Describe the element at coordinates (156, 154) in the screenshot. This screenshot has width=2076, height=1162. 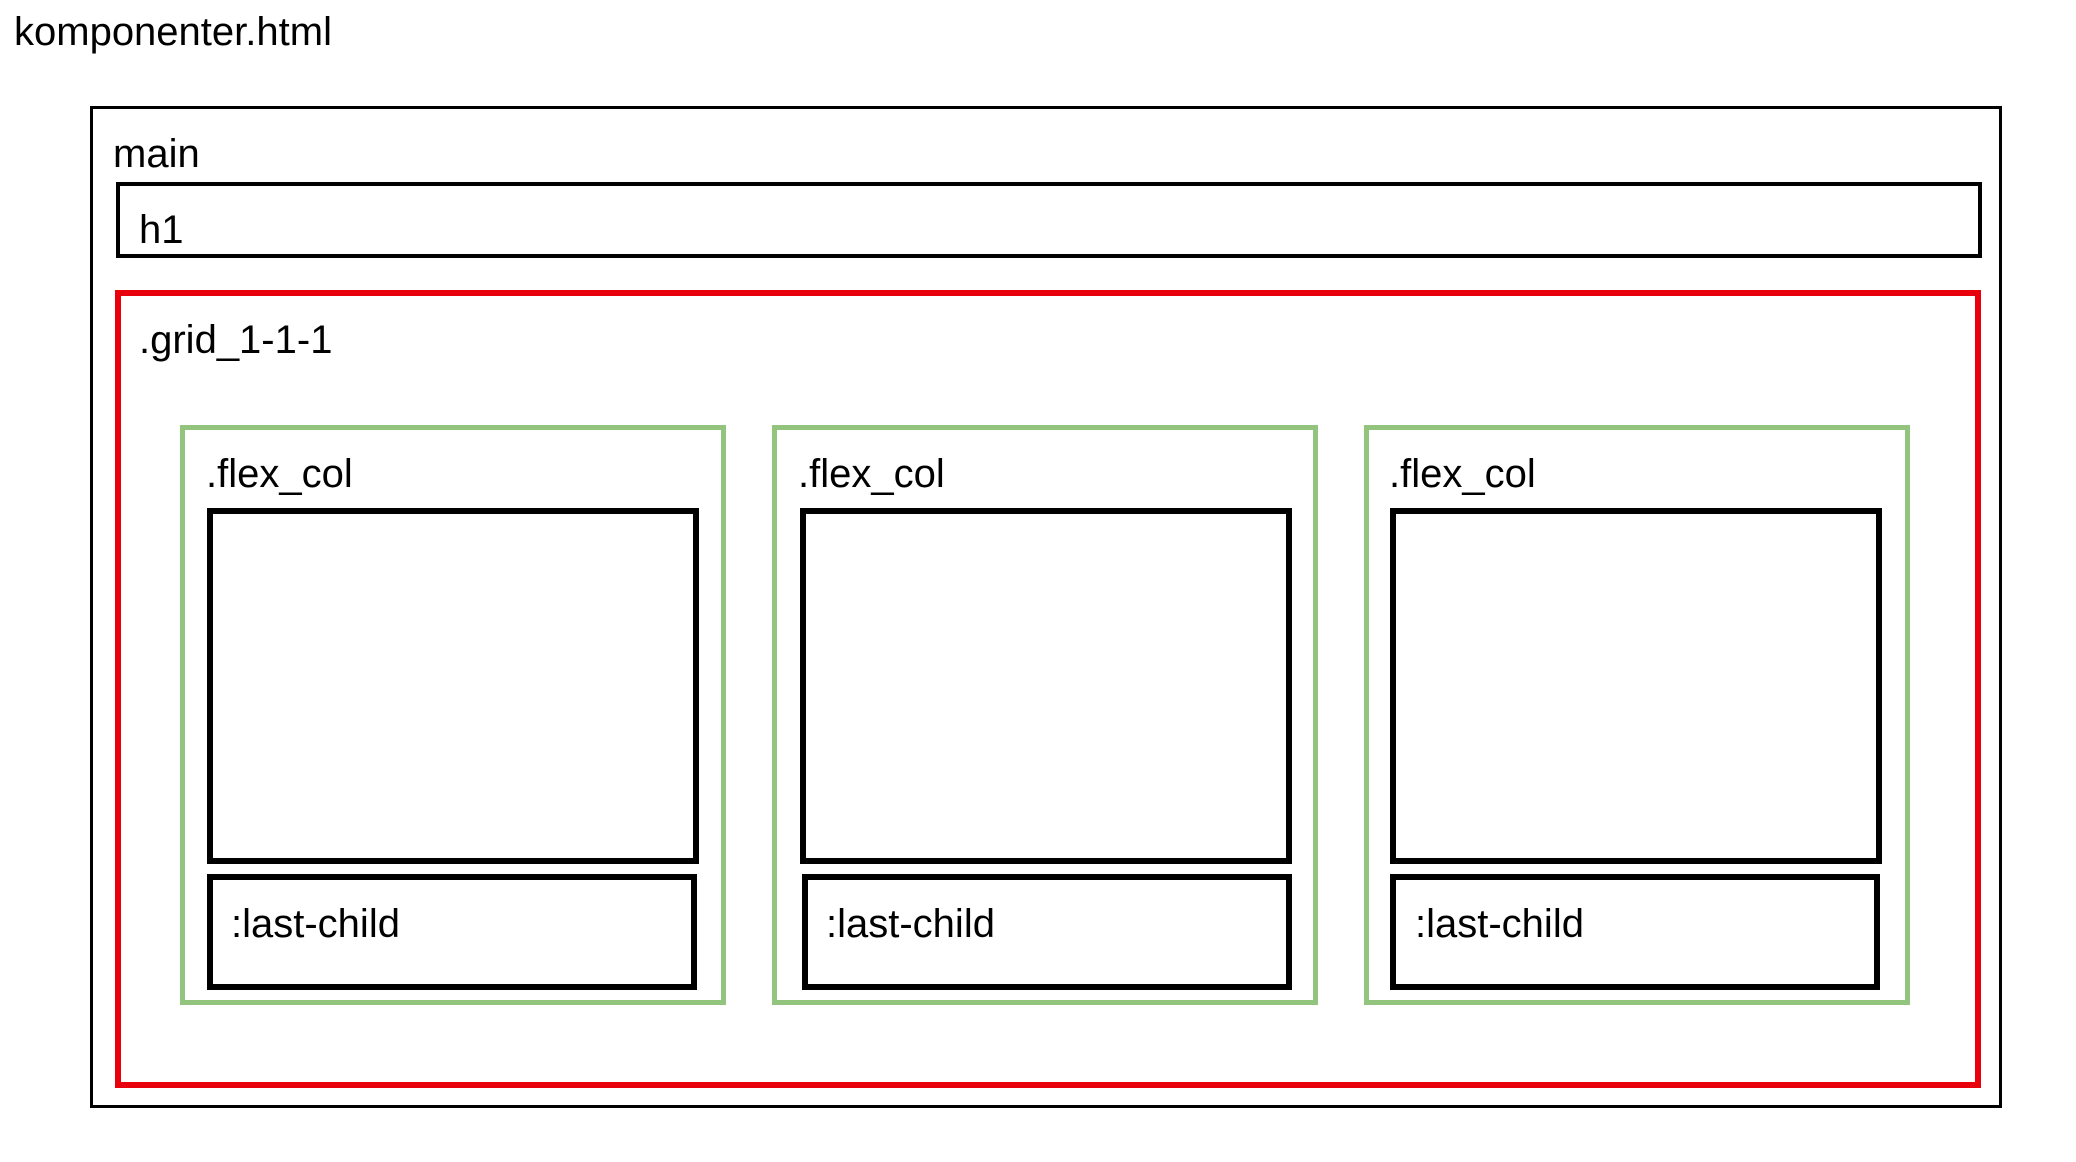
I see `main-label: main` at that location.